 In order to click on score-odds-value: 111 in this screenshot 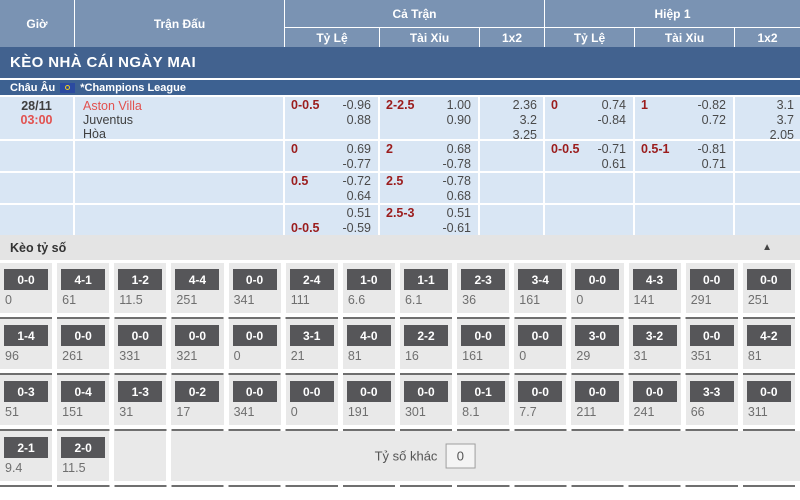, I will do `click(300, 300)`.